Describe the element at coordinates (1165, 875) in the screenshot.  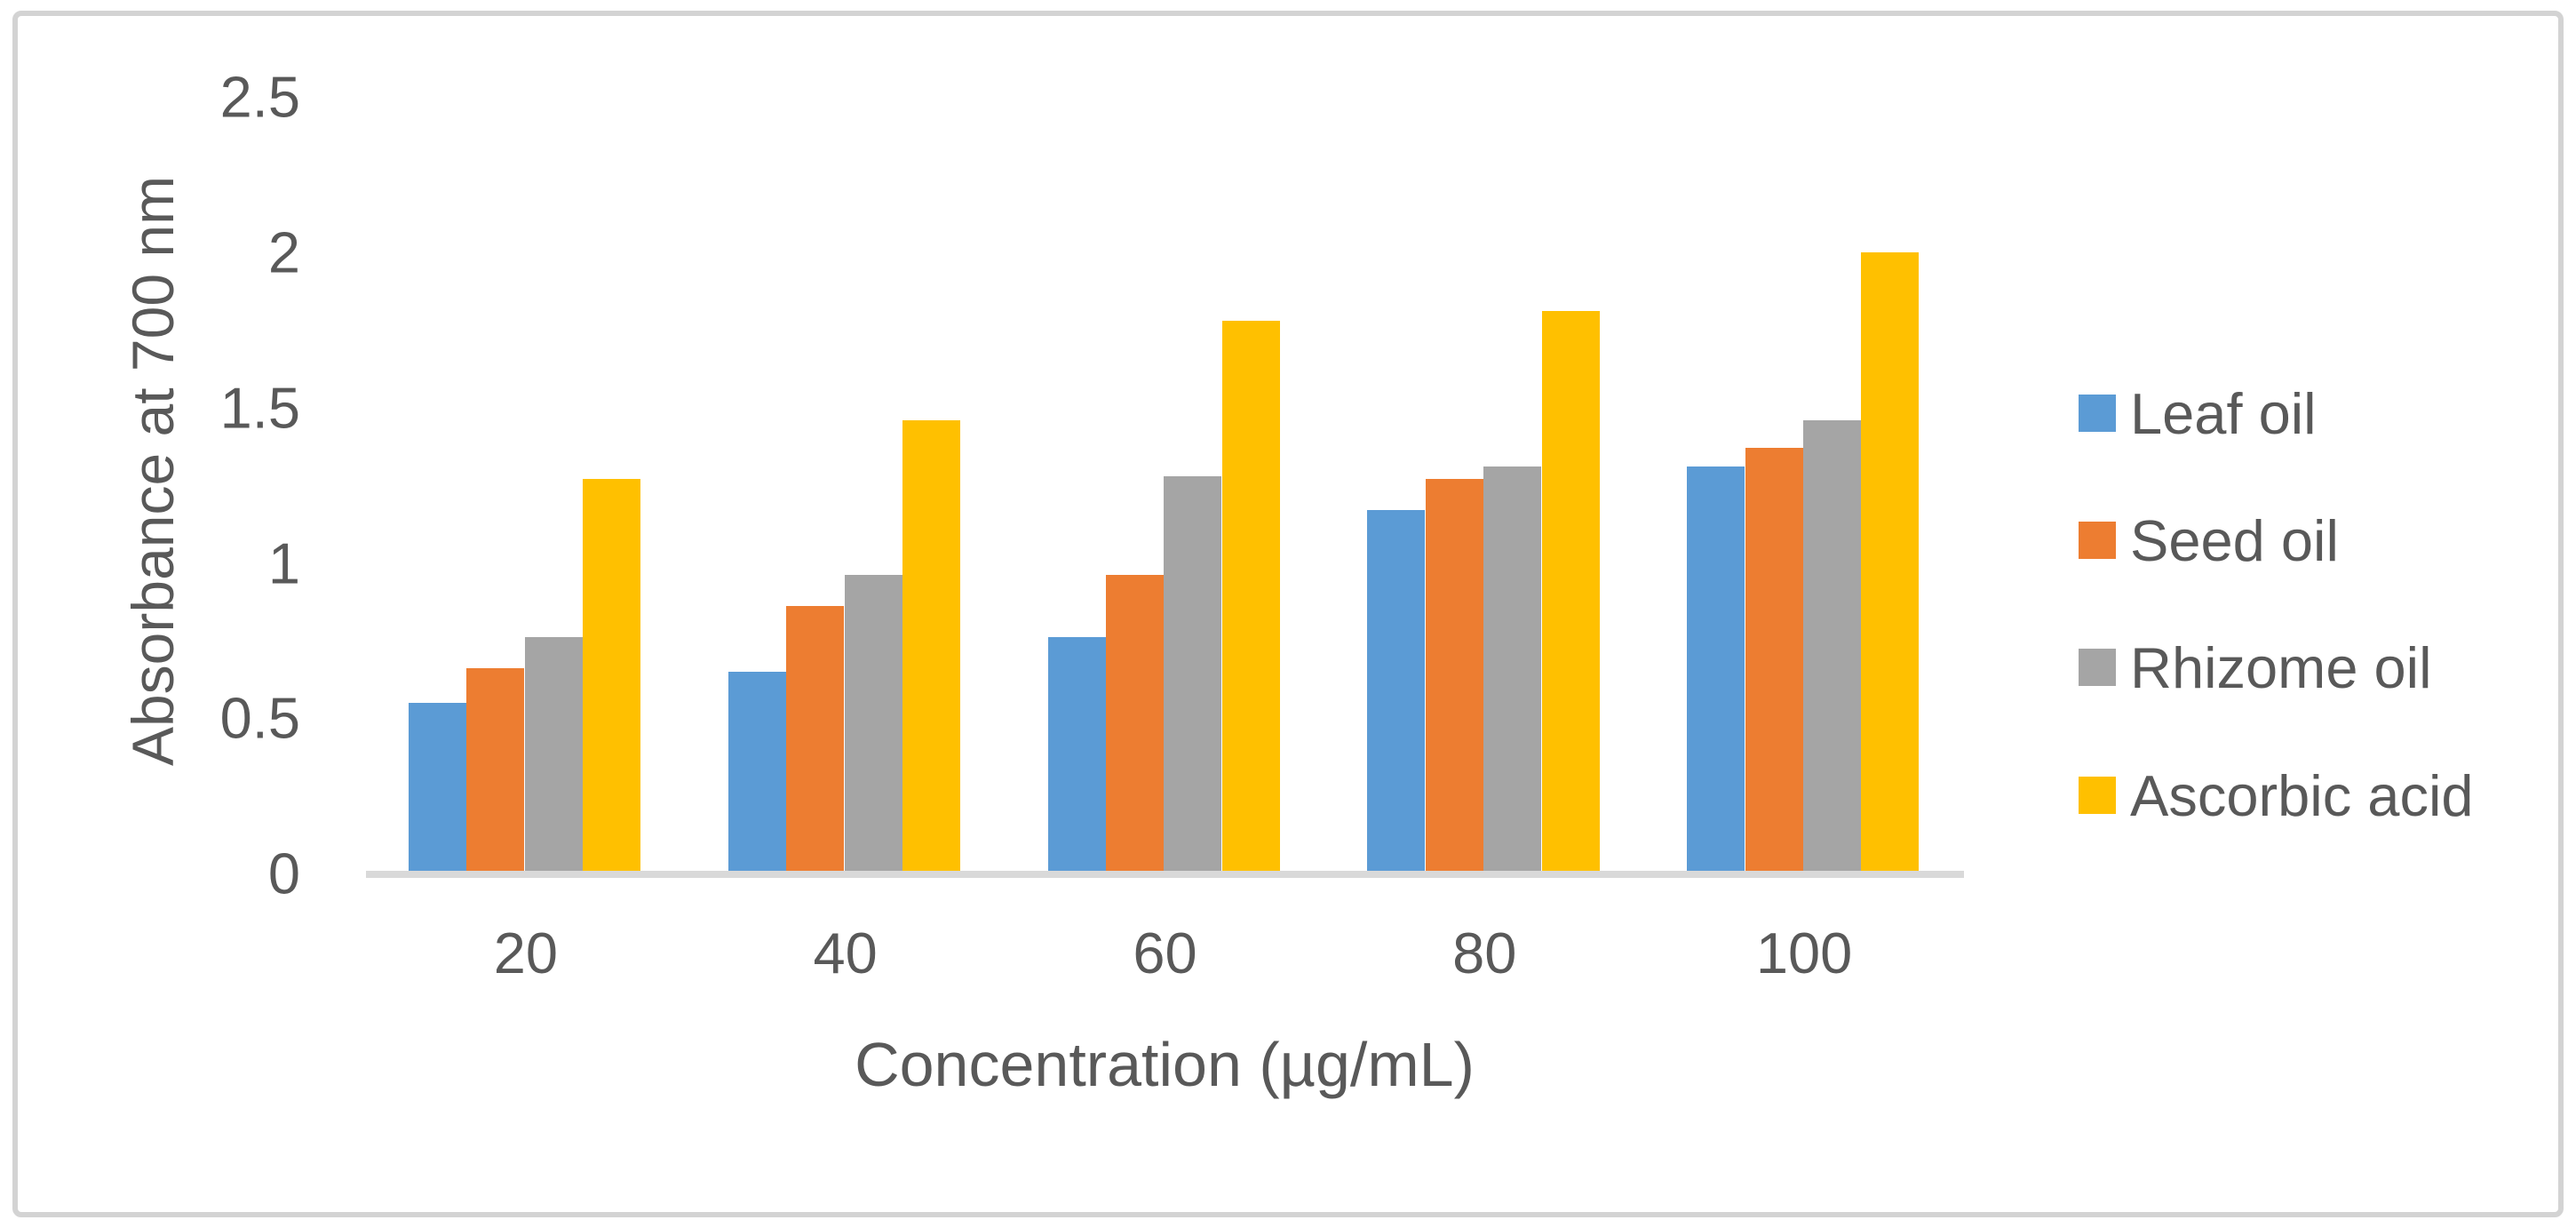
I see `x-axis-line` at that location.